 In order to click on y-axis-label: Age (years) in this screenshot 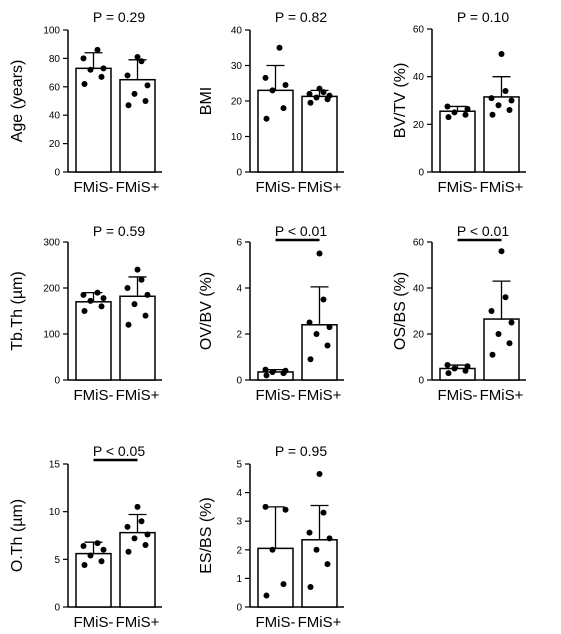, I will do `click(17, 101)`.